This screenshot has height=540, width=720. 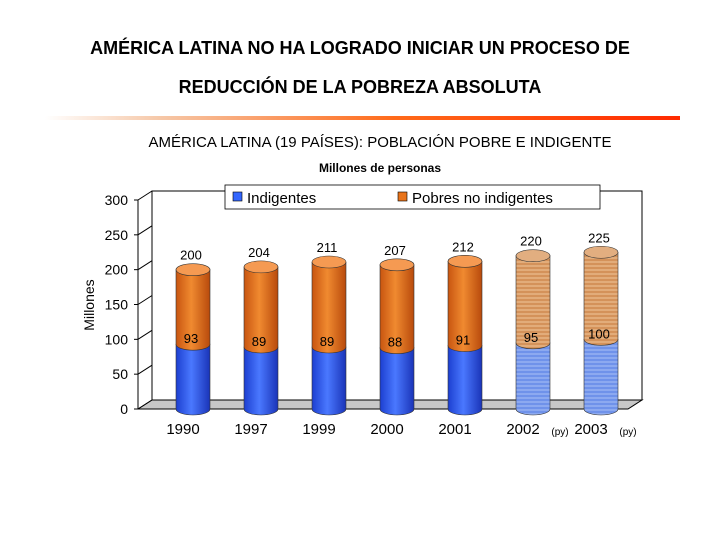 What do you see at coordinates (522, 429) in the screenshot?
I see `x-tick-label-2002: 2002` at bounding box center [522, 429].